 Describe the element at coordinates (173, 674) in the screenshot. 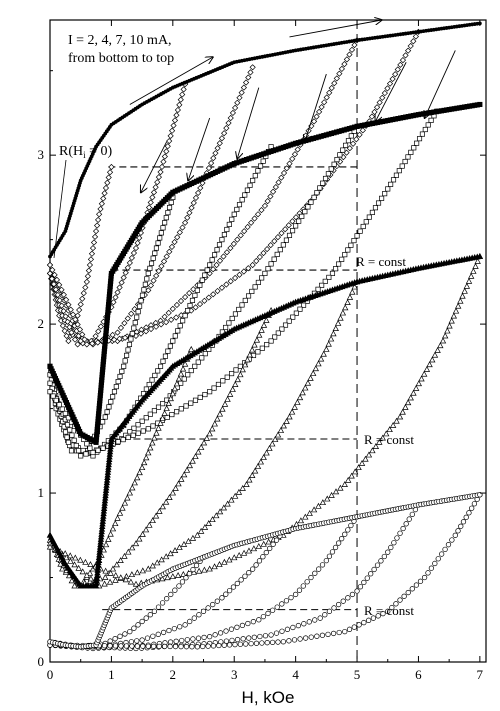

I see `x-tick-2: 2` at that location.